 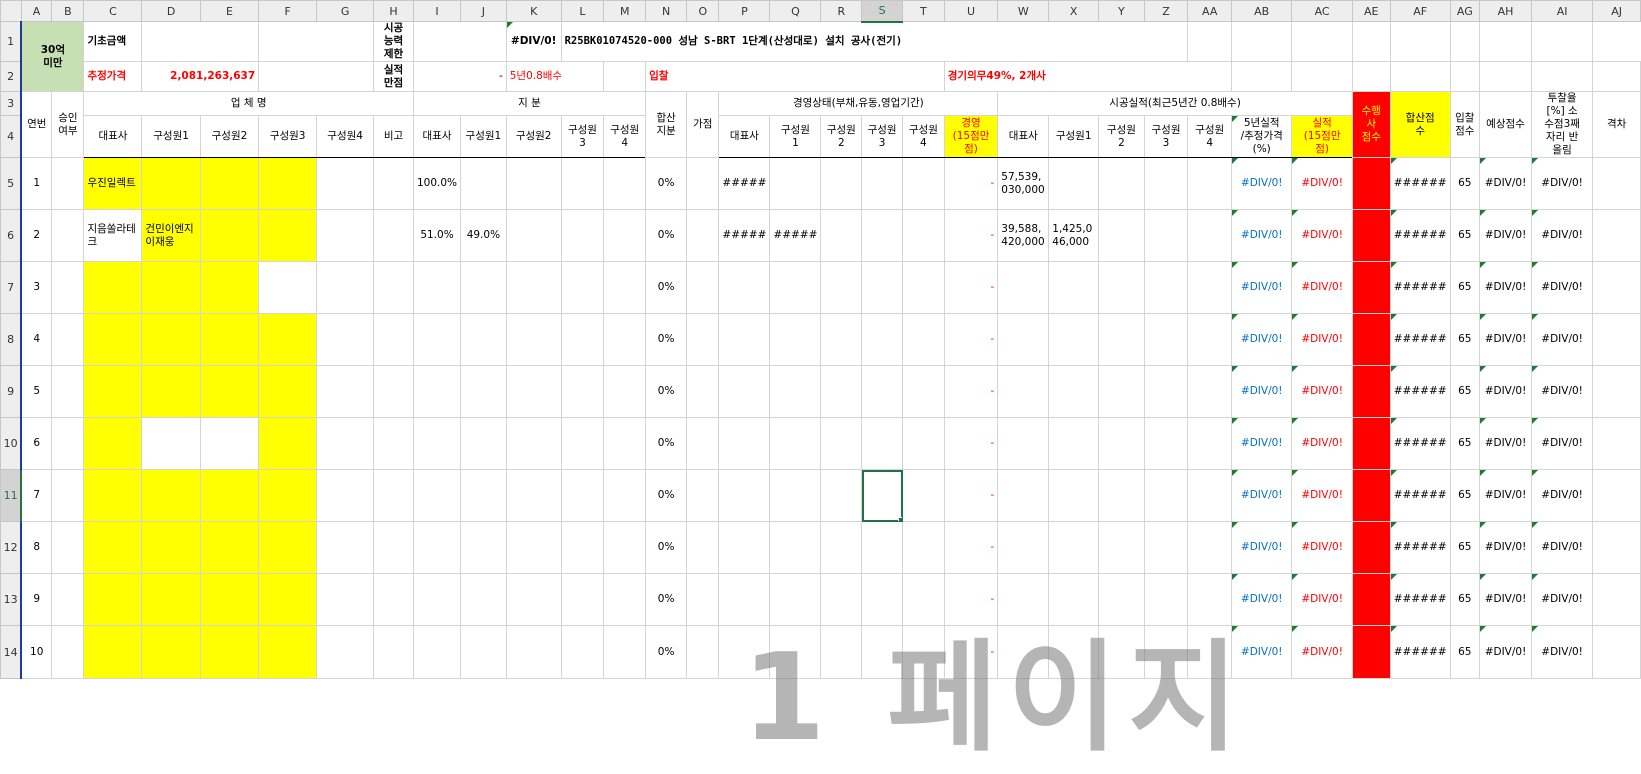 What do you see at coordinates (744, 183) in the screenshot?
I see `mg-rep-cell: #####` at bounding box center [744, 183].